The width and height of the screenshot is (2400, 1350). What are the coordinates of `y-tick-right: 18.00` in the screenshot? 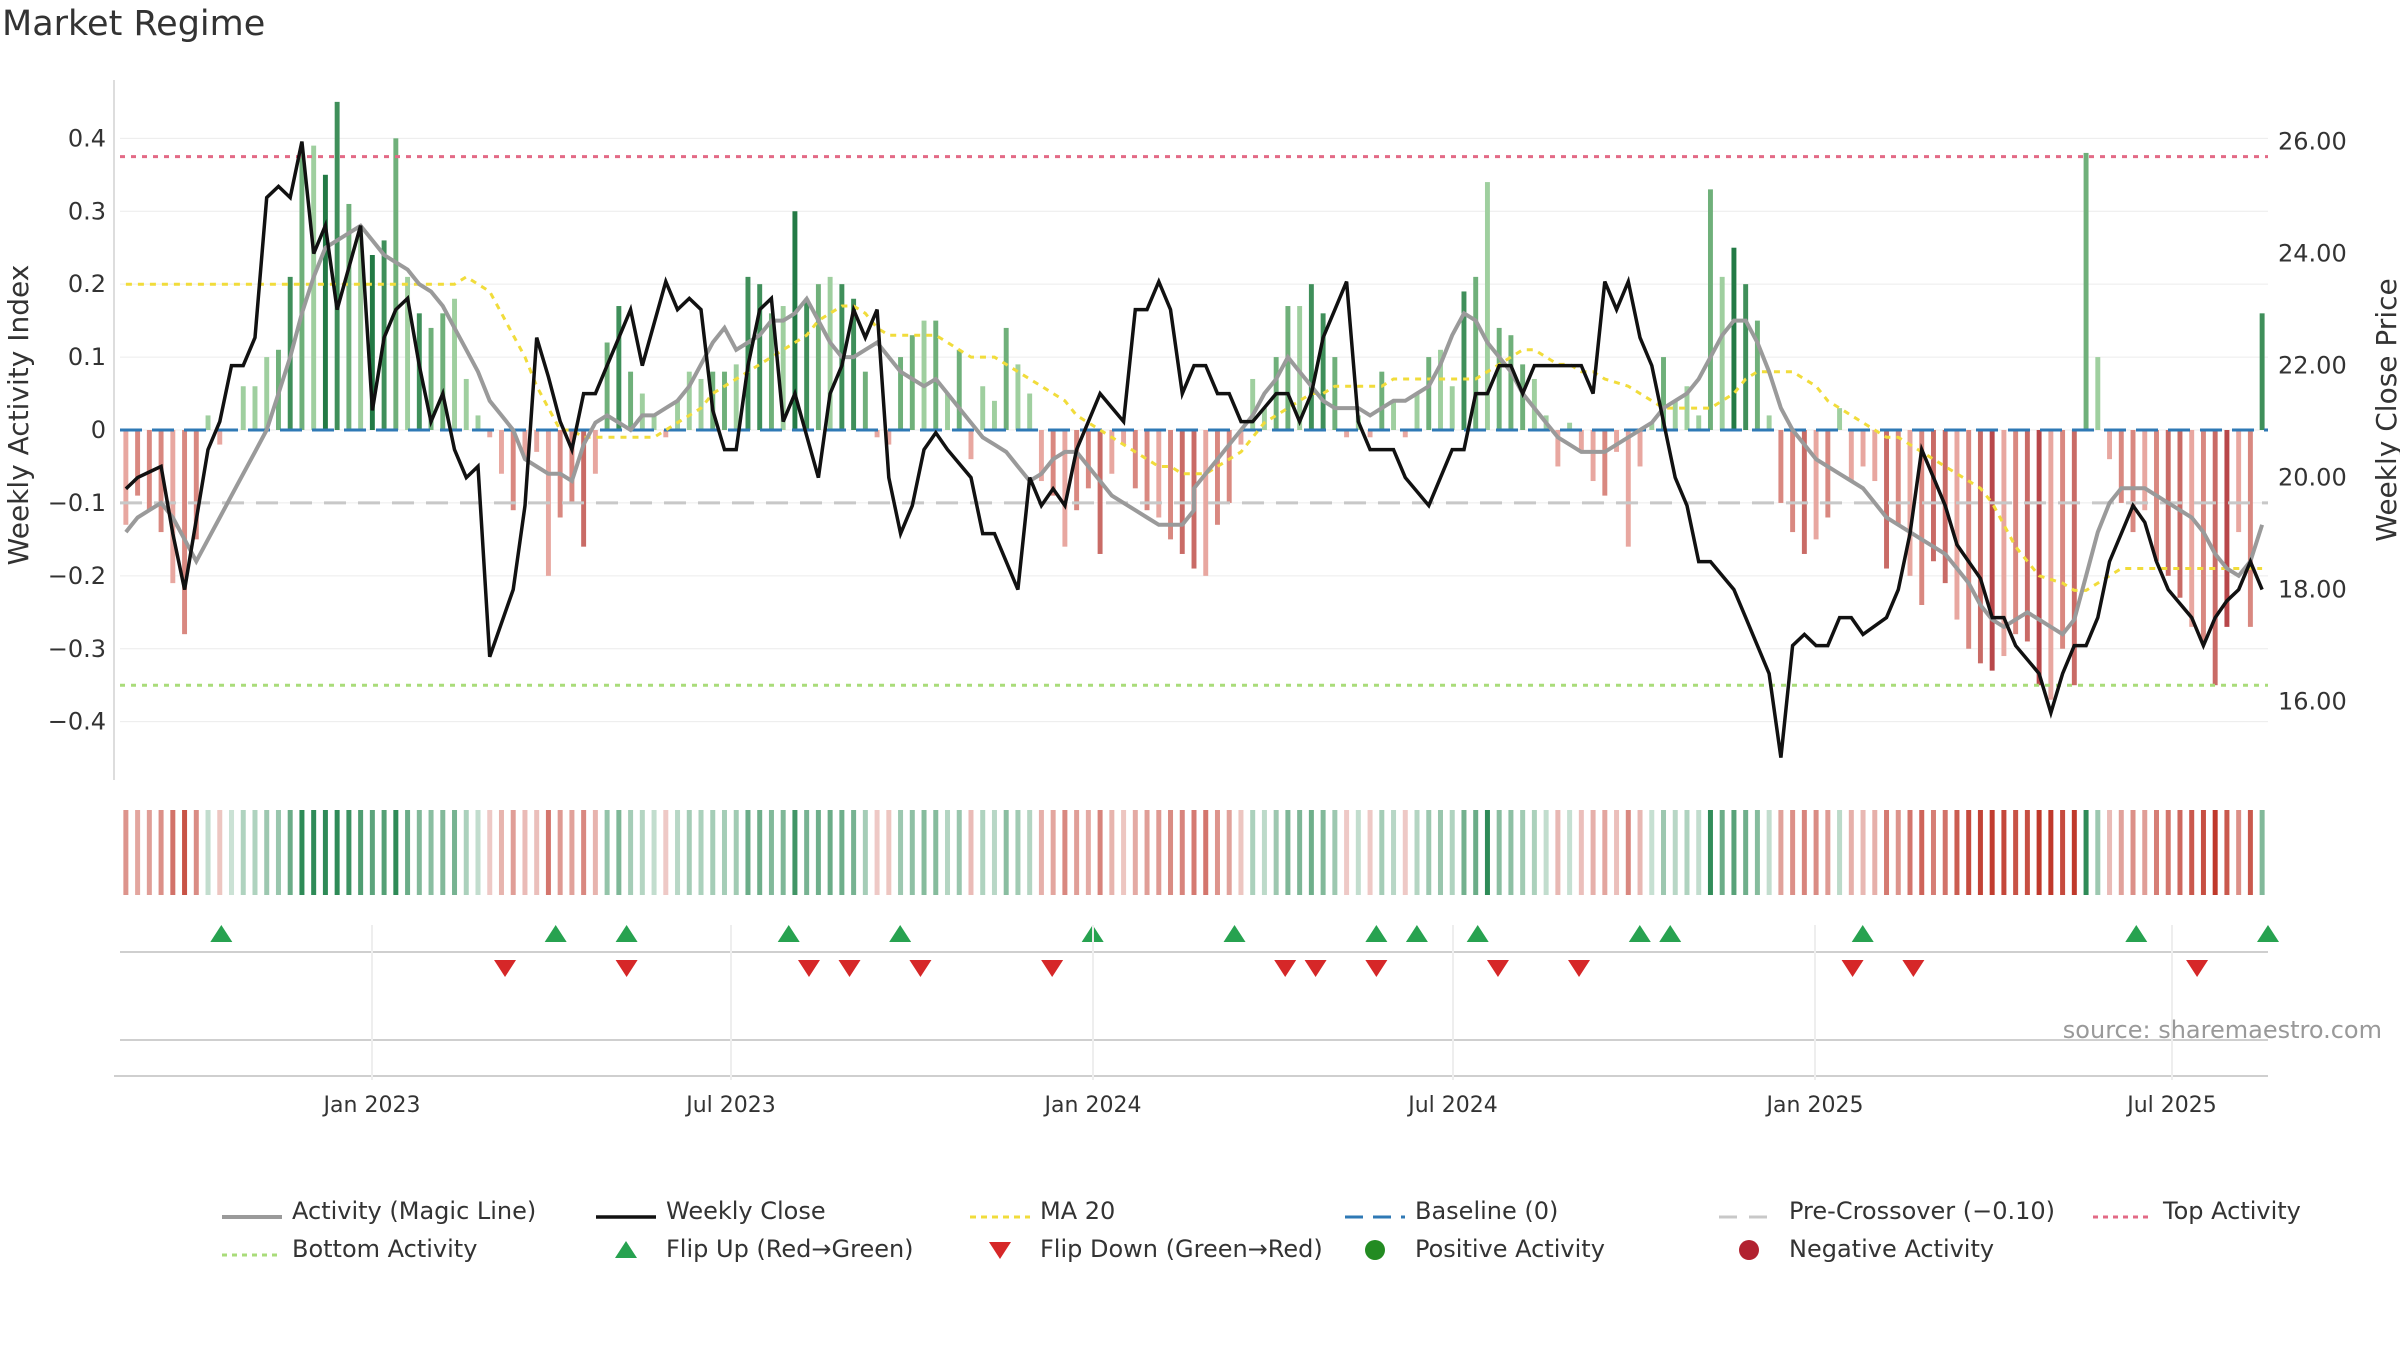 It's located at (2312, 590).